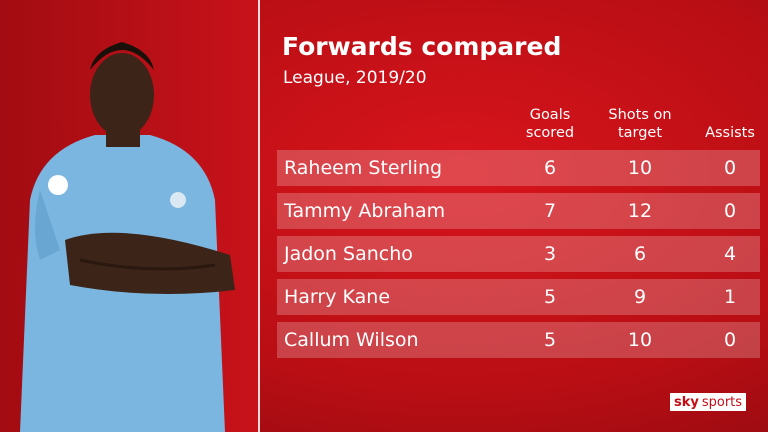  I want to click on logo: sky sports, so click(708, 402).